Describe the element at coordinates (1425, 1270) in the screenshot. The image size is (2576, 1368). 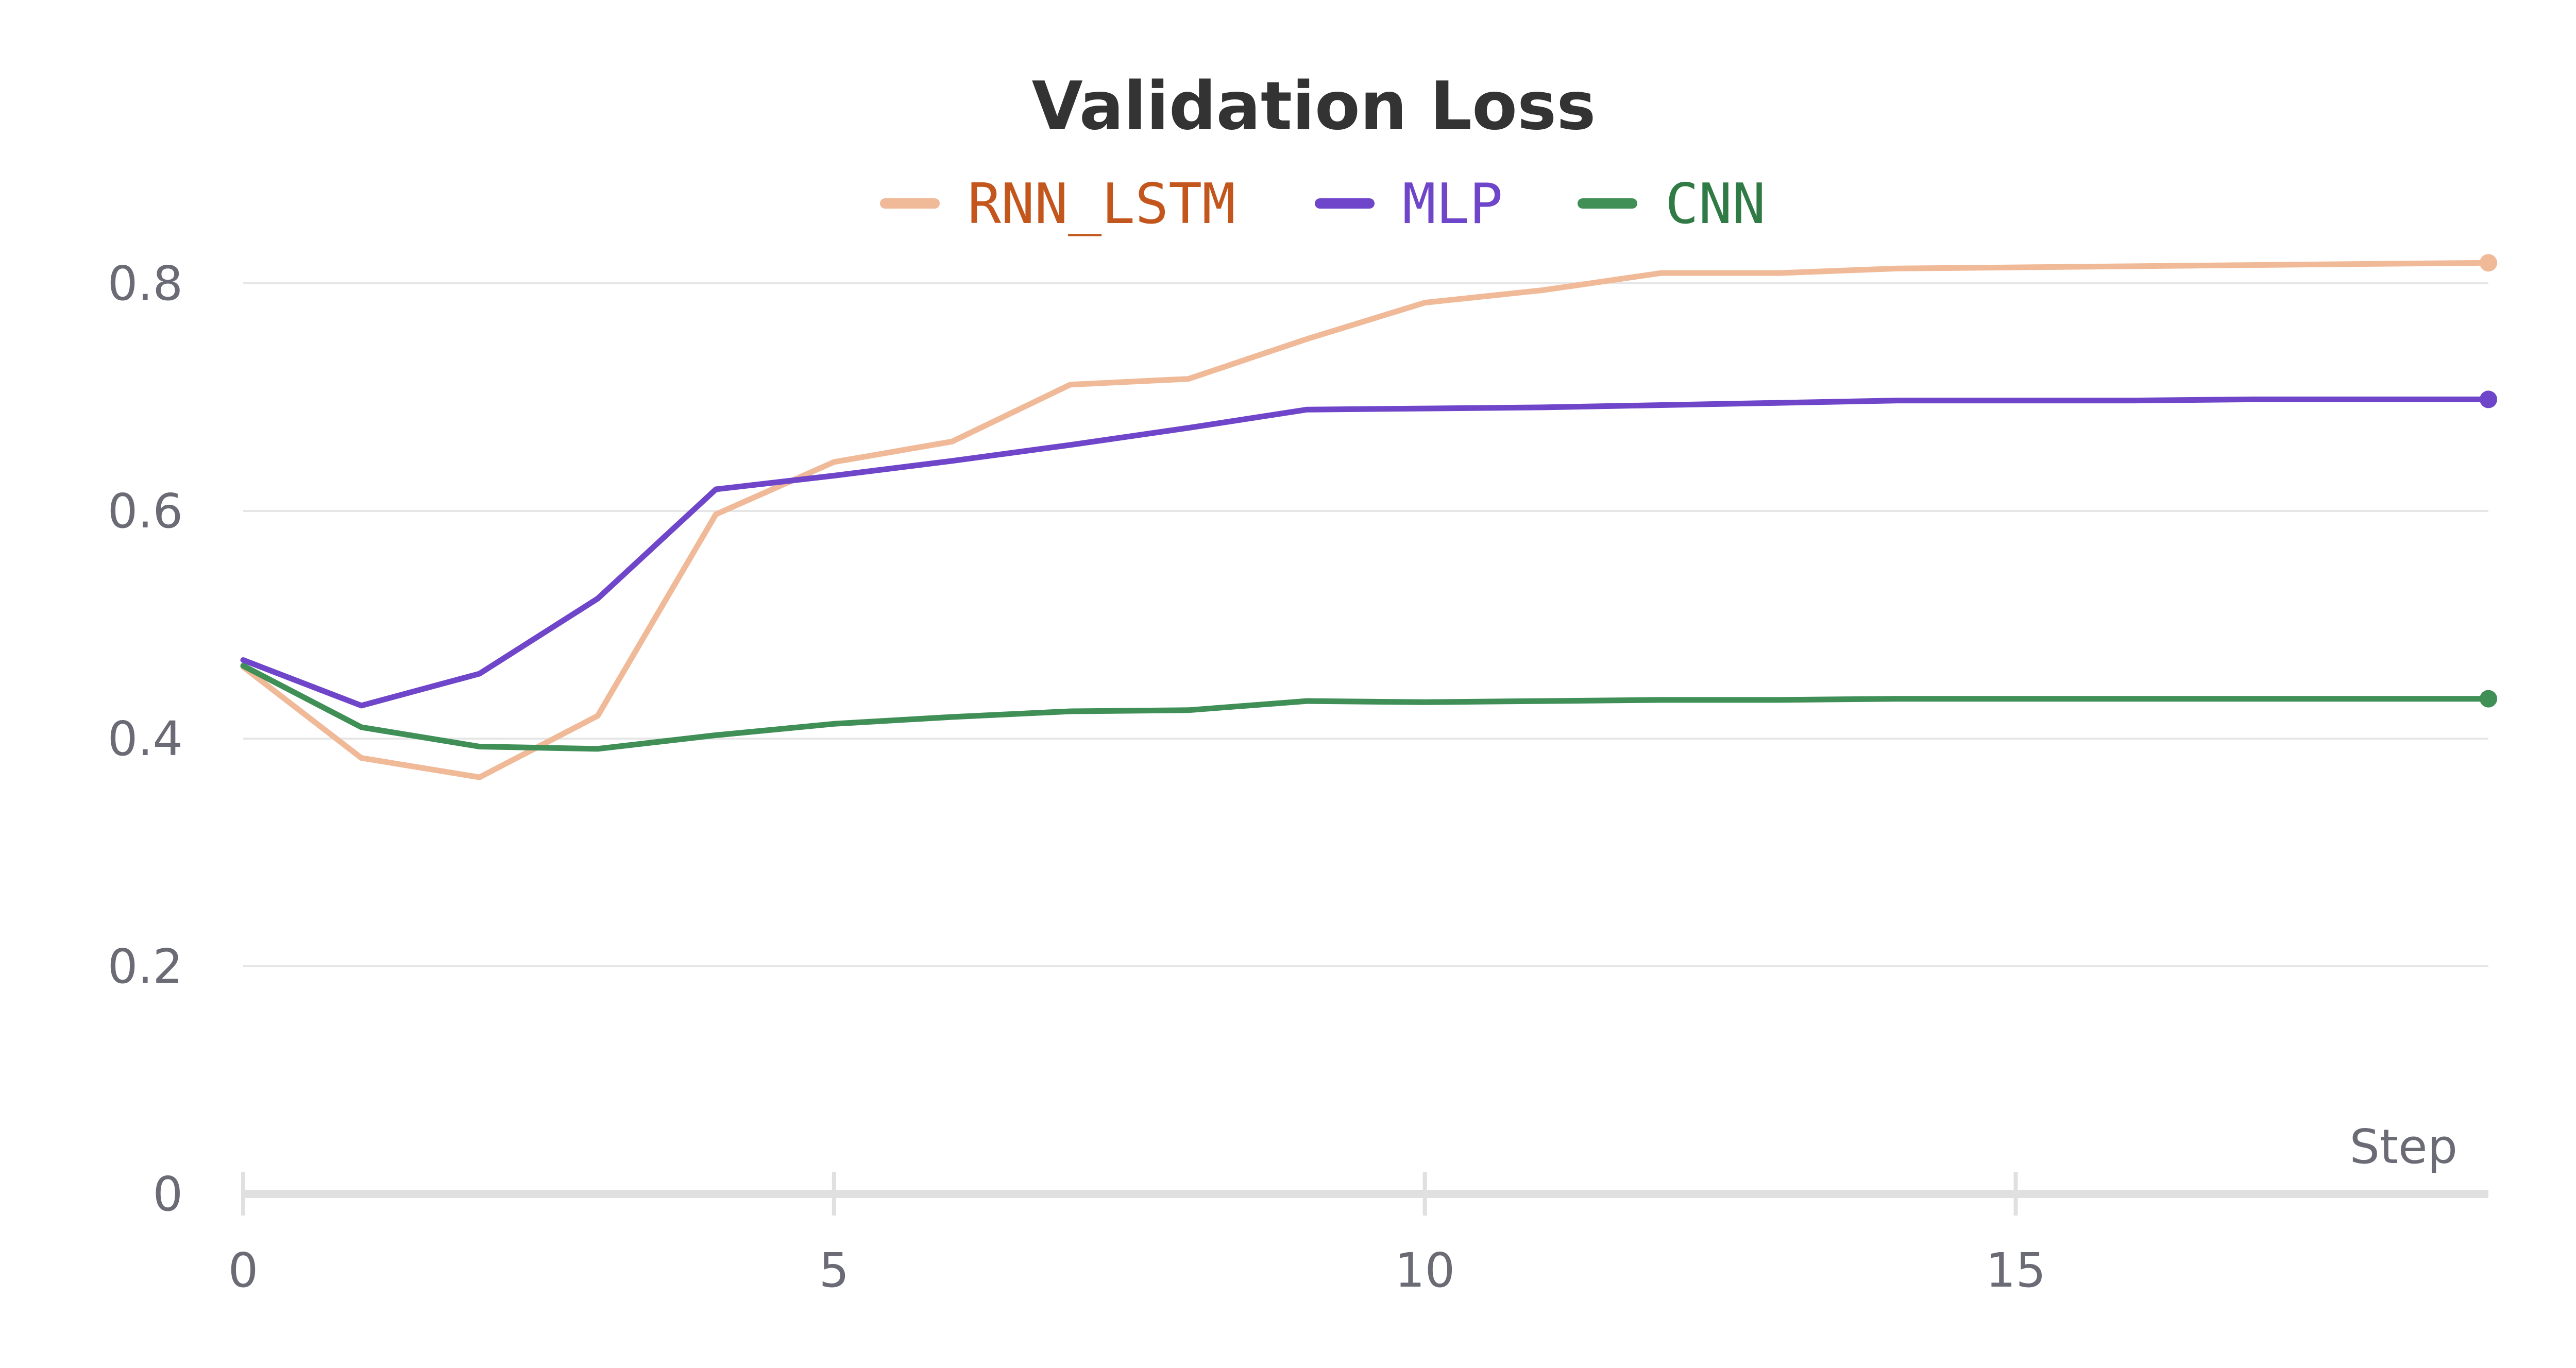
I see `x-tick-label: 10` at that location.